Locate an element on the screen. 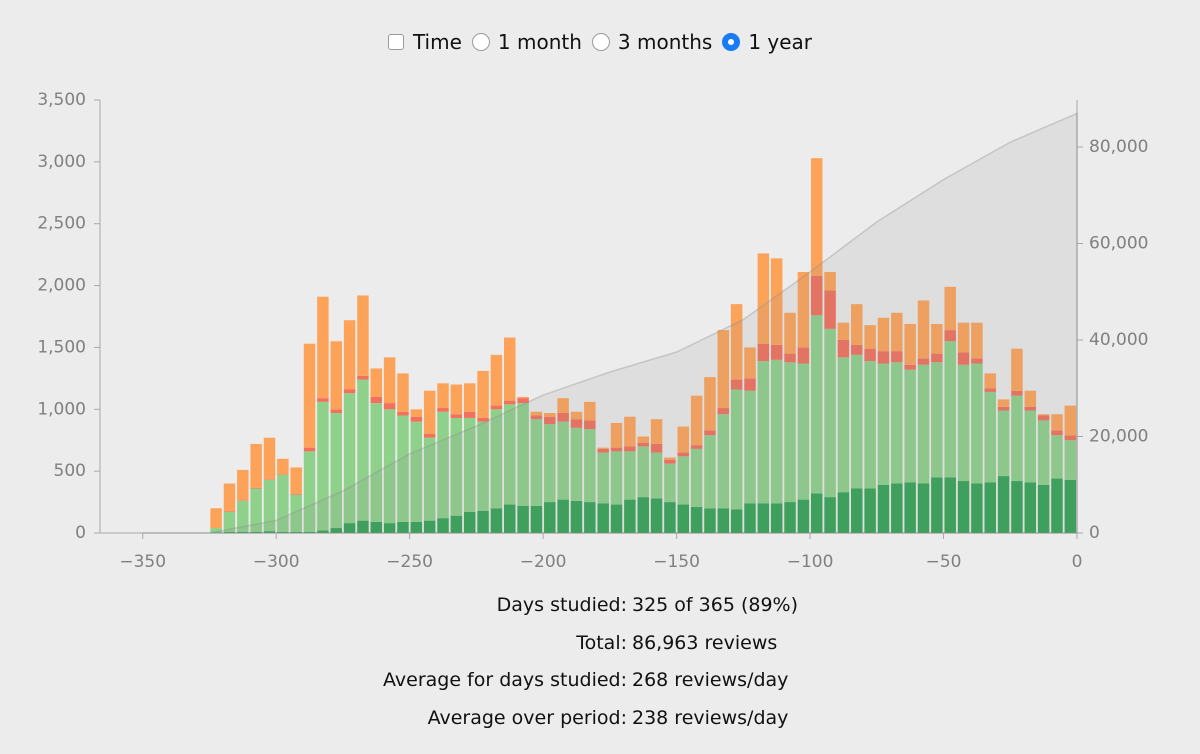 This screenshot has width=1200, height=754. y-tick-label: 500 is located at coordinates (70, 471).